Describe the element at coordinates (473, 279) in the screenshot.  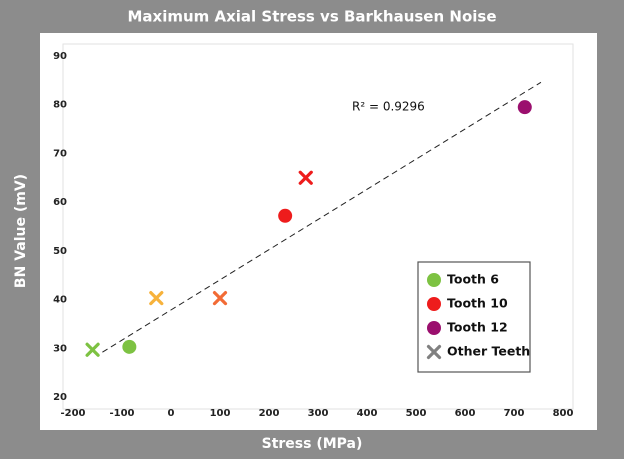
I see `legend-label: Tooth 6` at that location.